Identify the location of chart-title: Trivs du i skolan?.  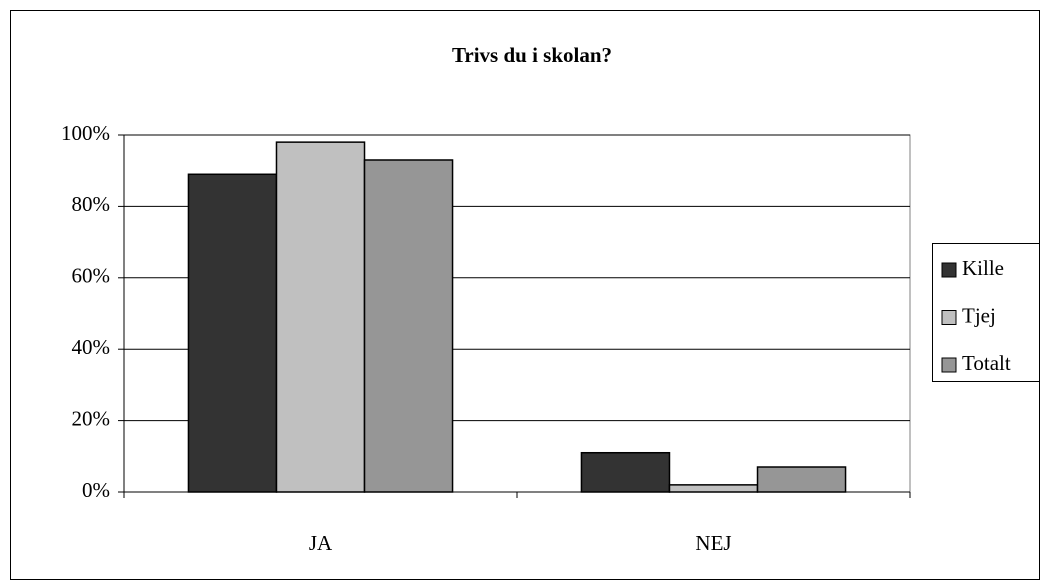
(532, 55).